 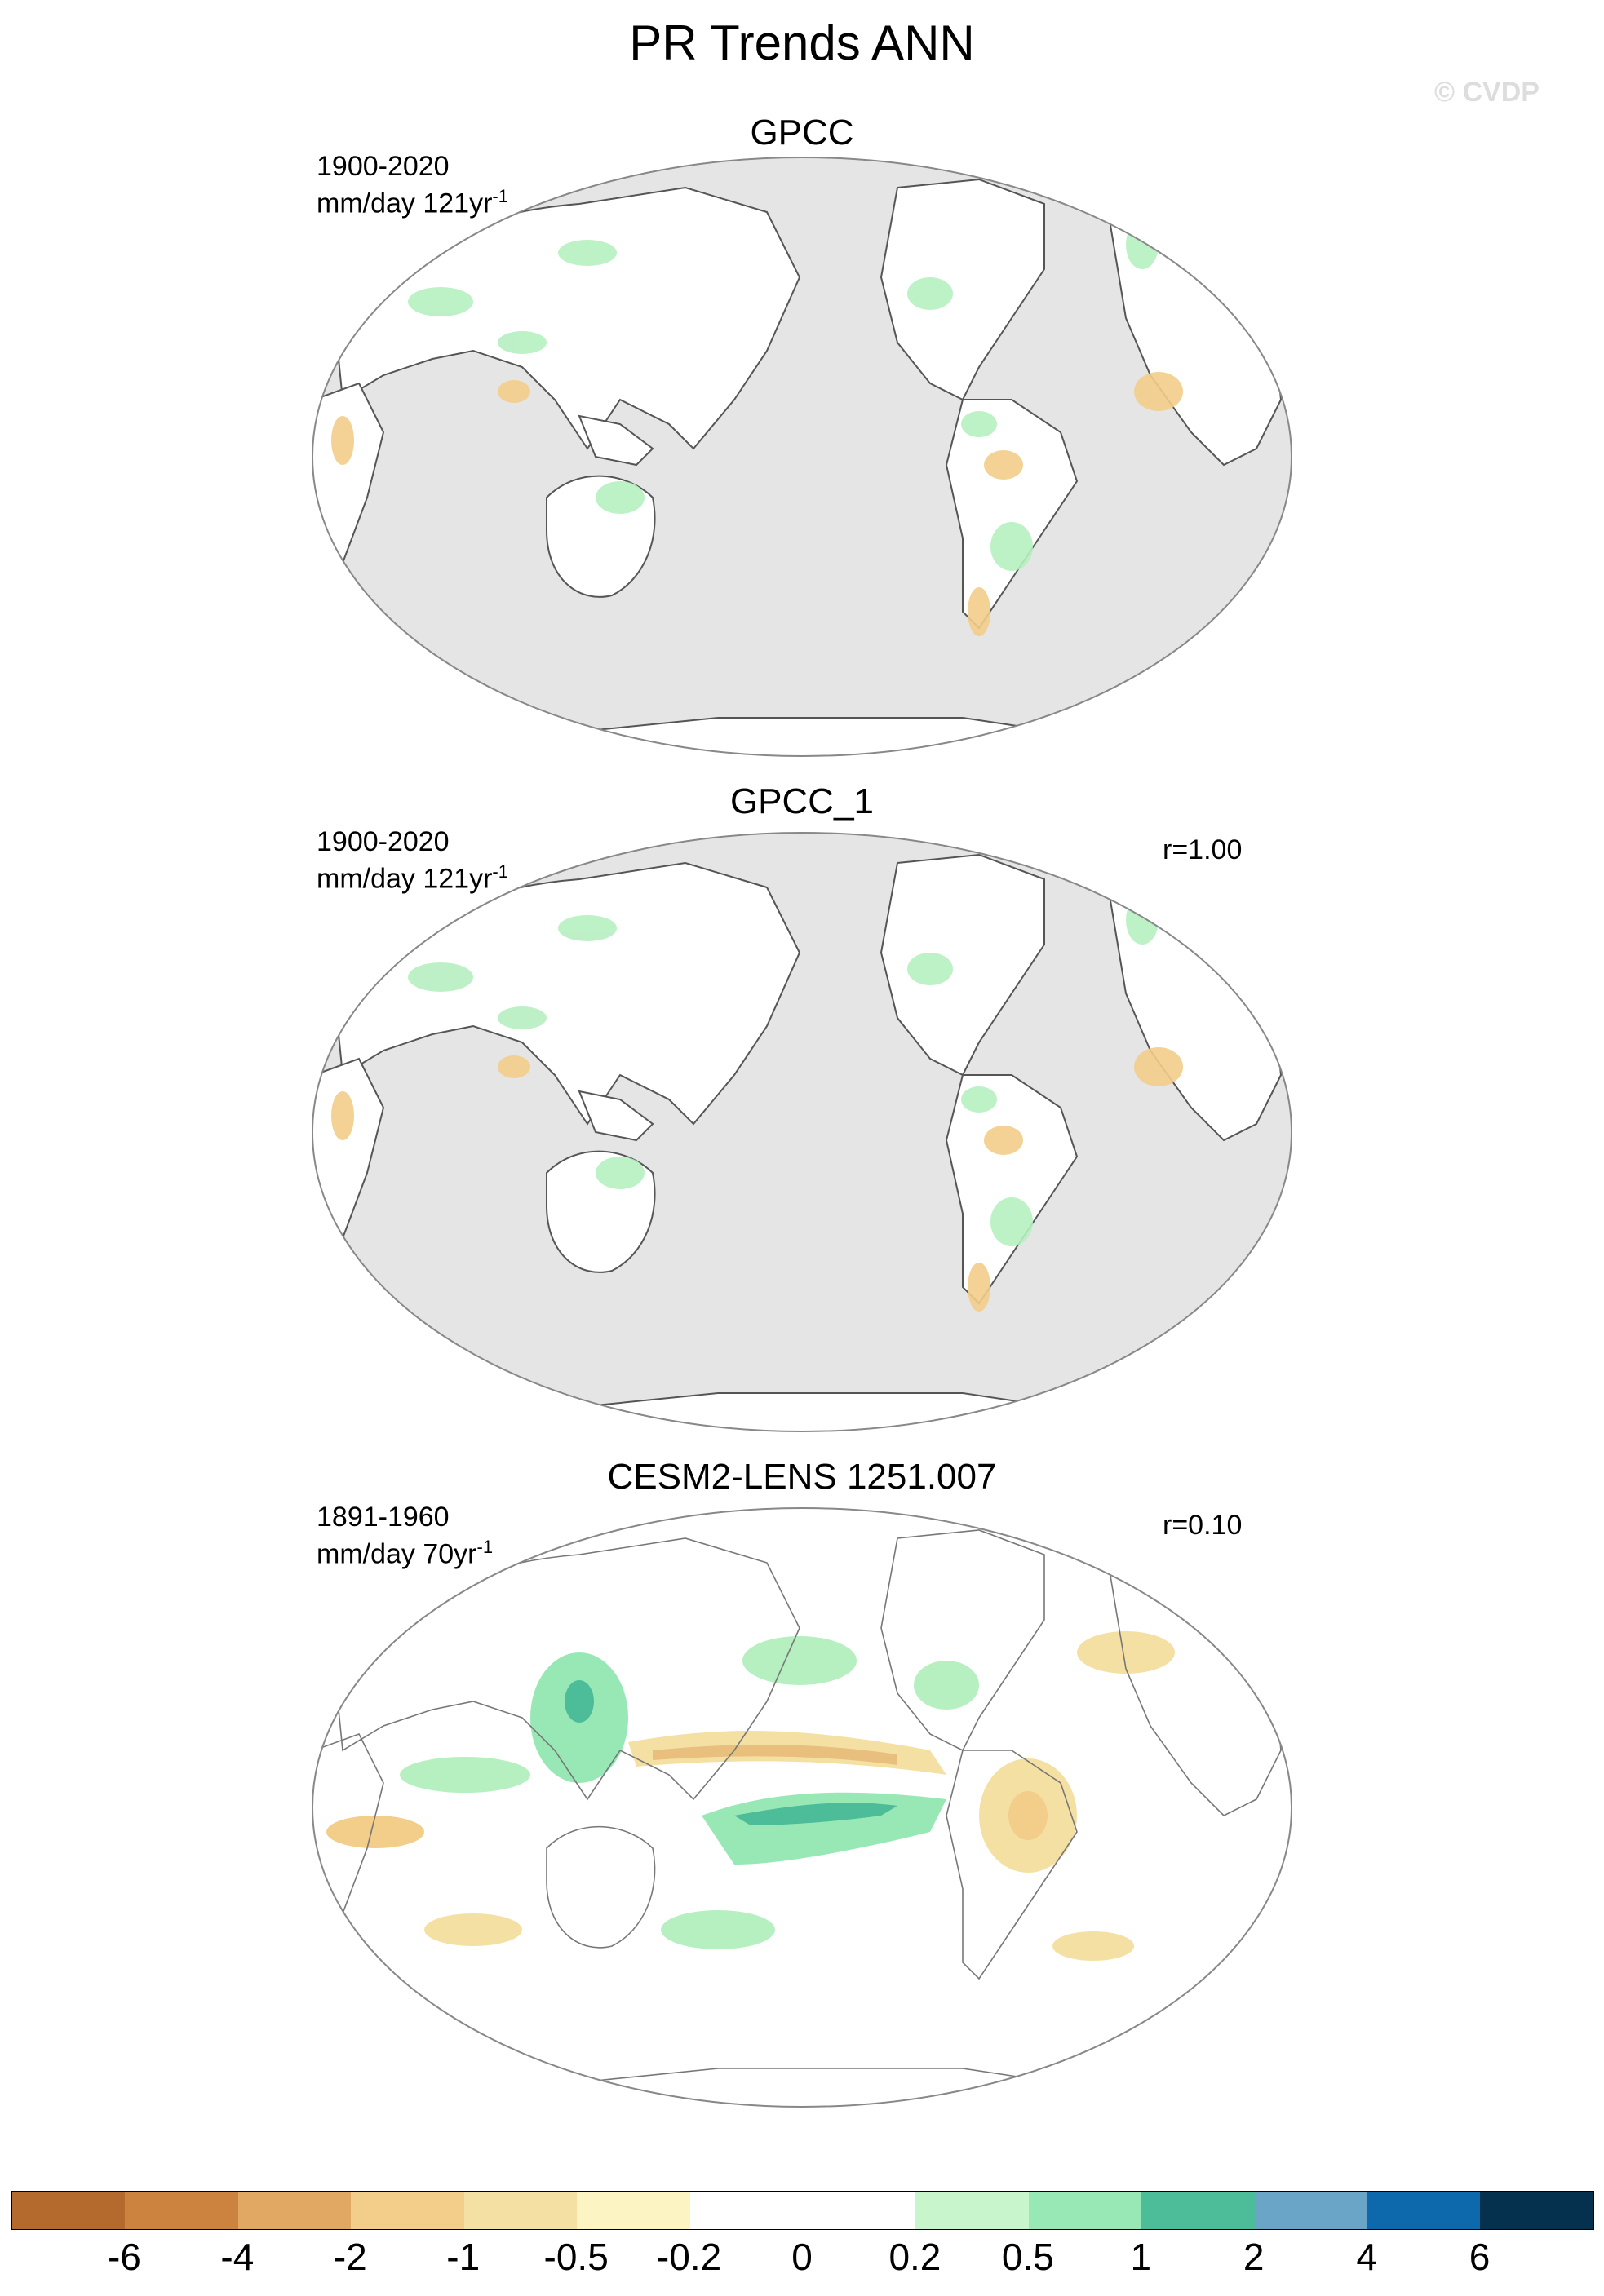 What do you see at coordinates (383, 1518) in the screenshot?
I see `panel-period: 1891-1960` at bounding box center [383, 1518].